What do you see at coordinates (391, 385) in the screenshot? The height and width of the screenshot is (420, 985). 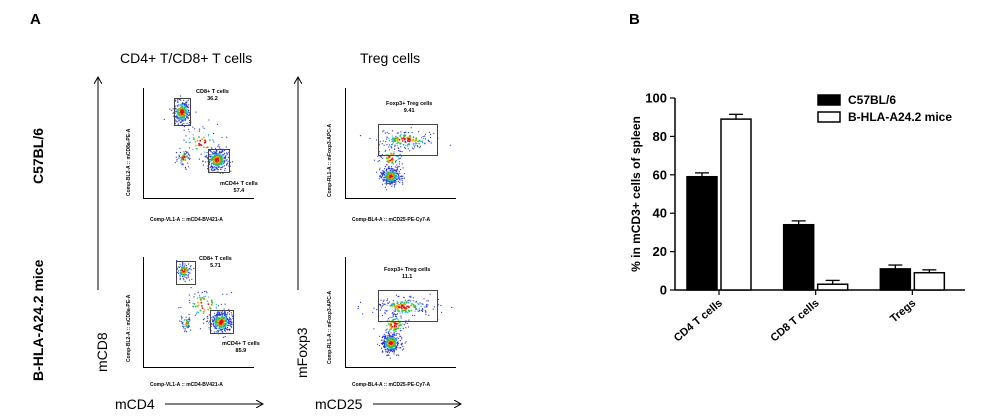 I see `flow-xlabel-4: Comp-BL4-A :: mCD25-PE-Cy7-A` at bounding box center [391, 385].